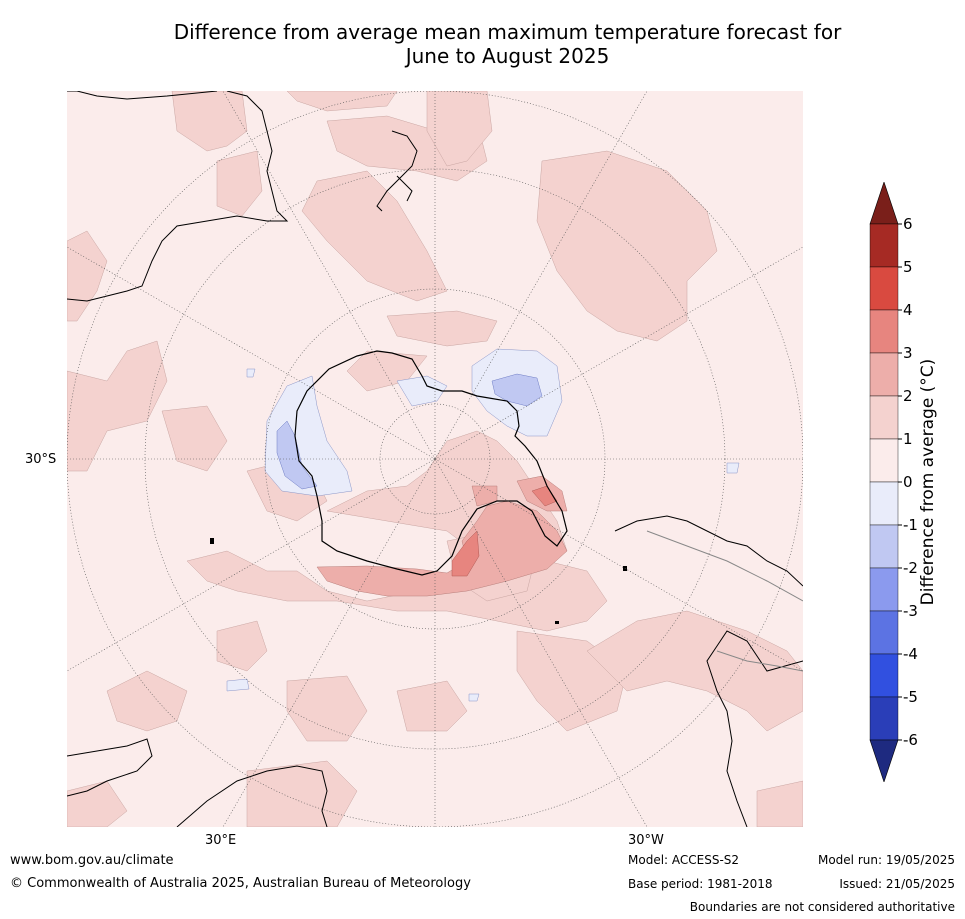  I want to click on colorbar-tick-label: 5, so click(908, 267).